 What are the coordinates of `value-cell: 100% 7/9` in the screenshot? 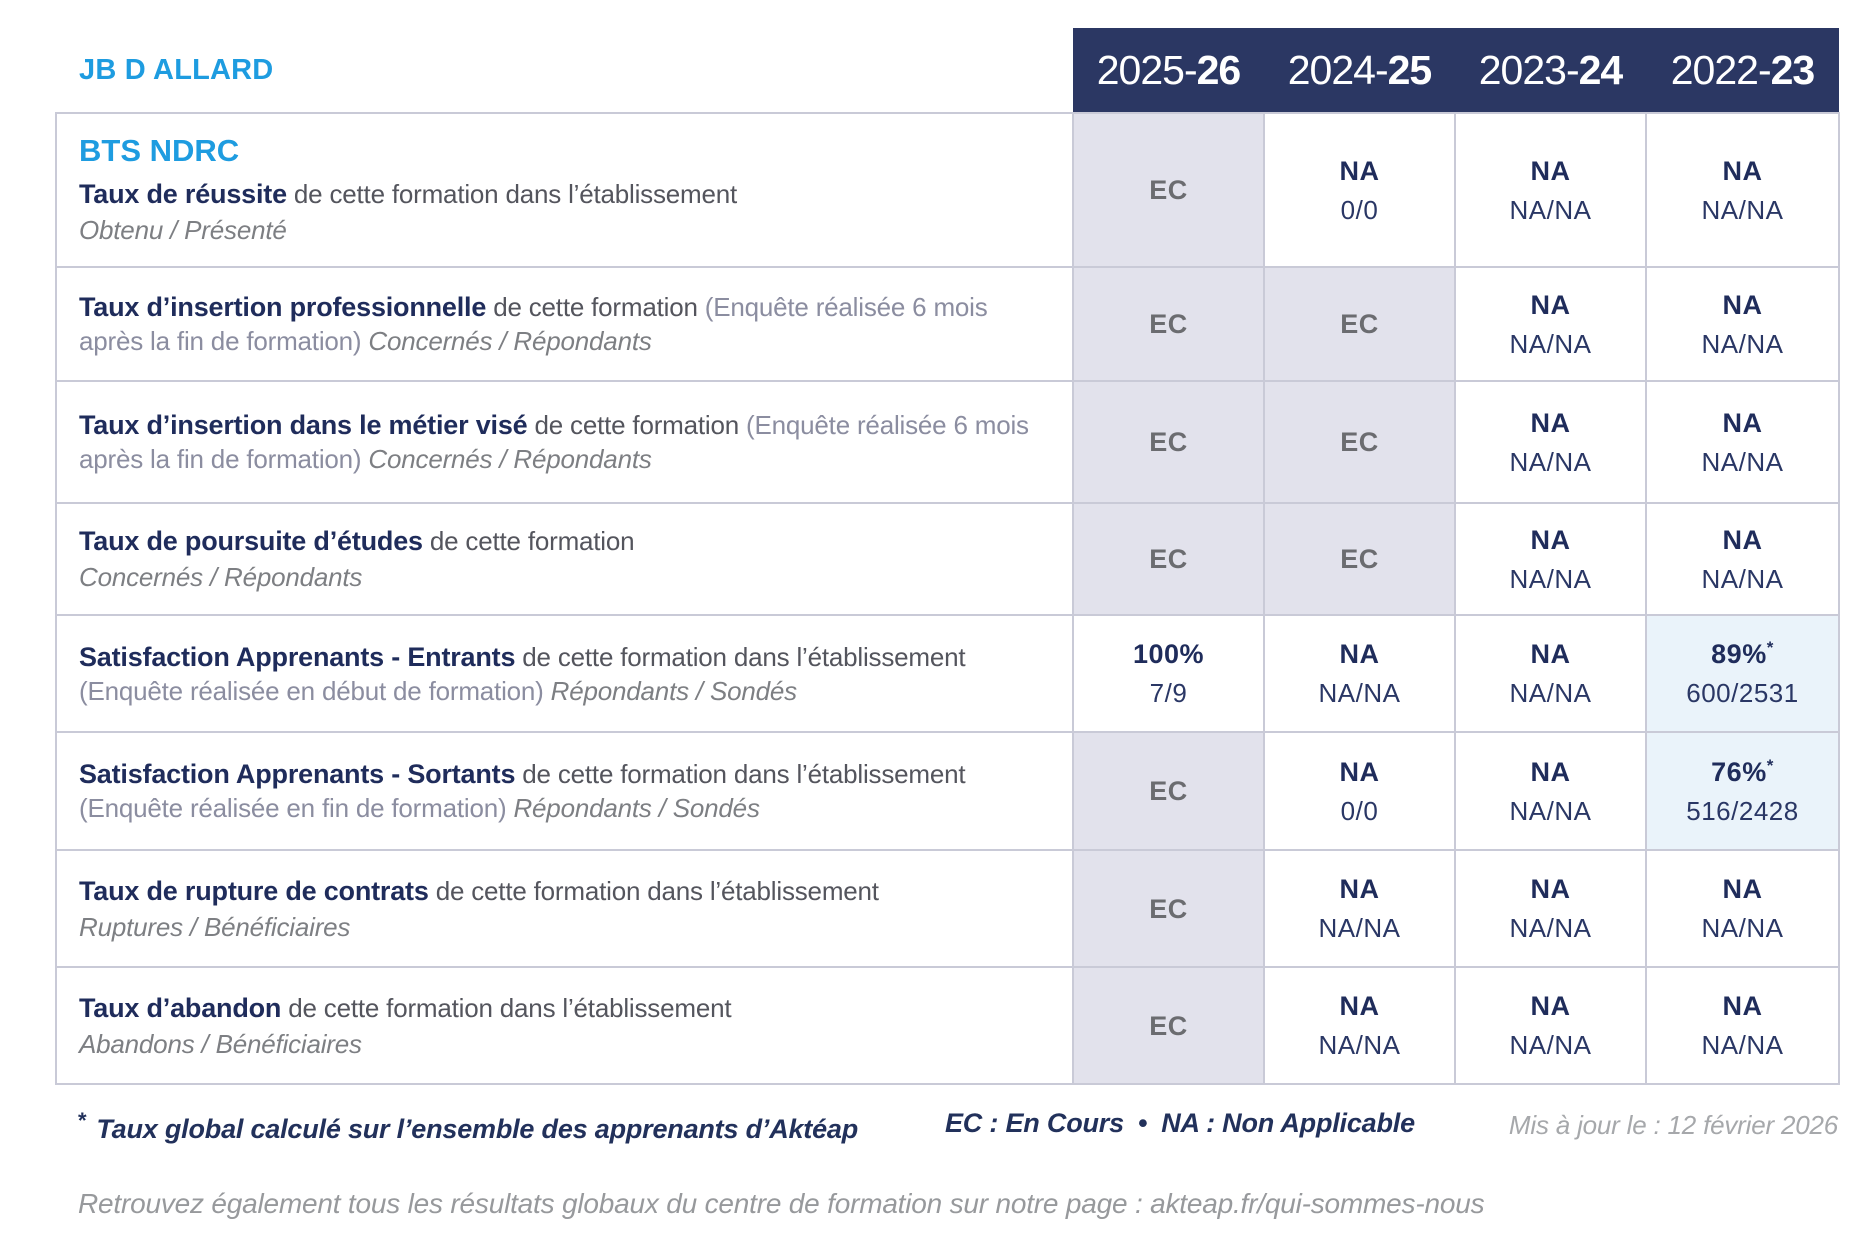 It's located at (1168, 673).